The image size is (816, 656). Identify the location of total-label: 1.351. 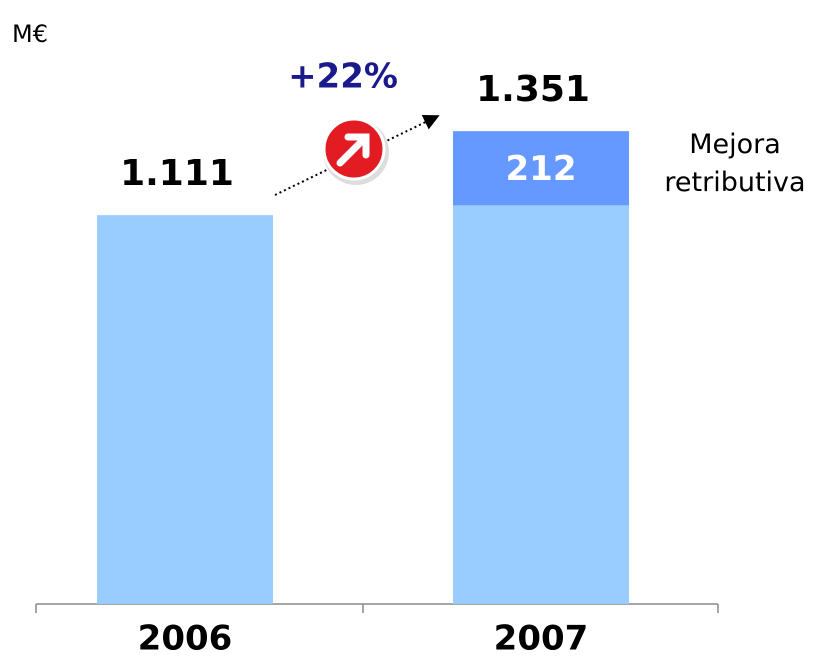
(533, 89).